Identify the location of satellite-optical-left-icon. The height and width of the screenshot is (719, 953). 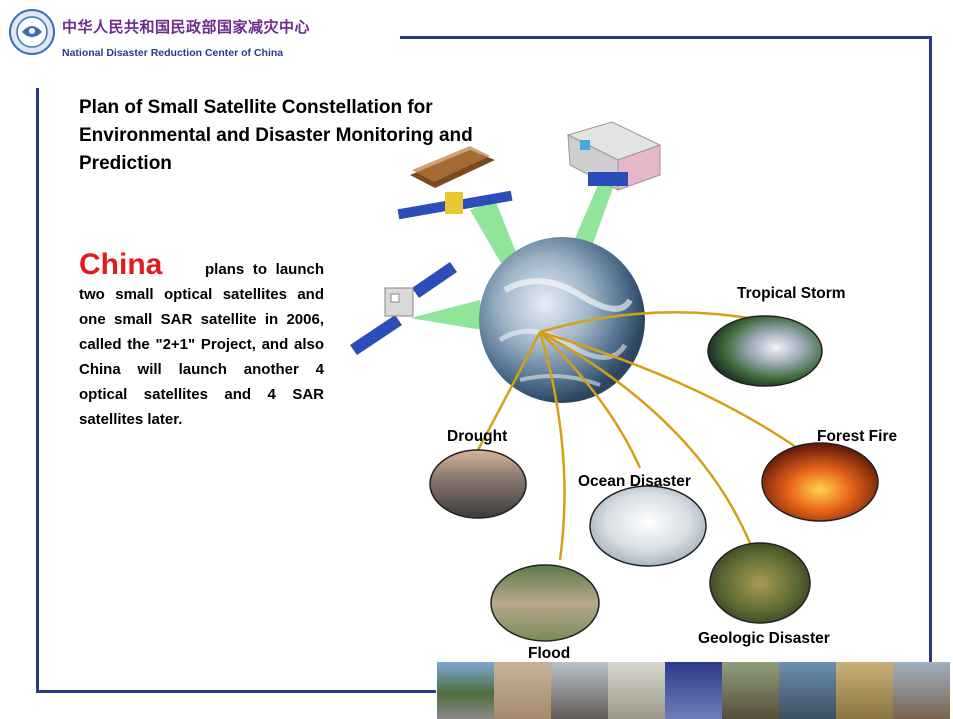
(403, 308).